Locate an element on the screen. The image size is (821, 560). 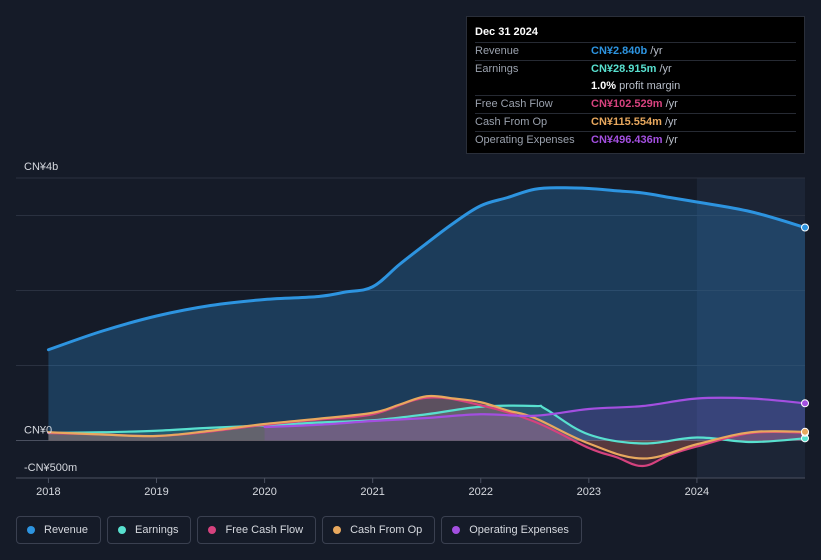
tooltip-row-operating-expenses: Operating Expenses CN¥496.436m /yr is located at coordinates (635, 140).